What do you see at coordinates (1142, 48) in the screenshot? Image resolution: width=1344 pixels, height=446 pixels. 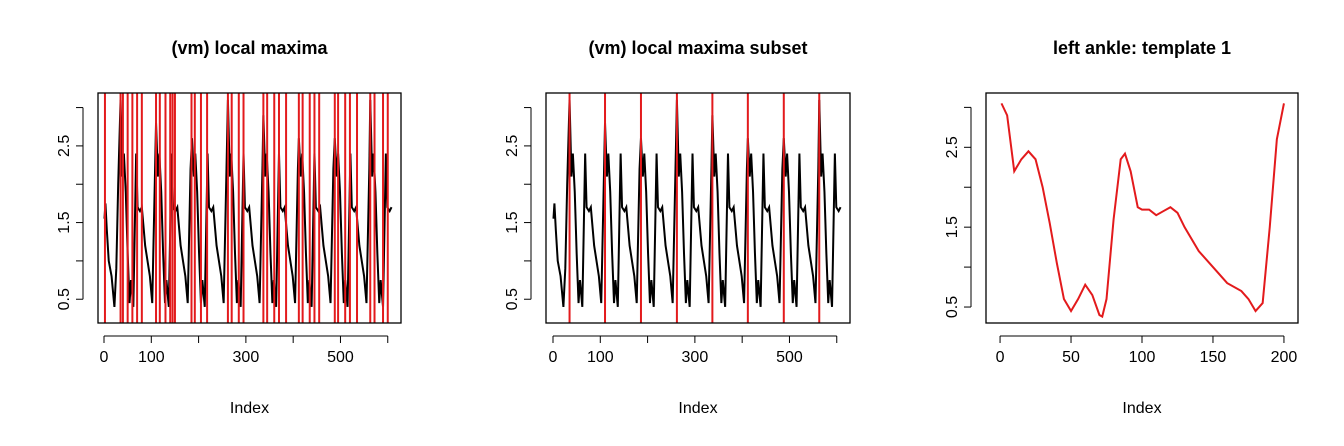 I see `chart-title: left ankle: template 1` at bounding box center [1142, 48].